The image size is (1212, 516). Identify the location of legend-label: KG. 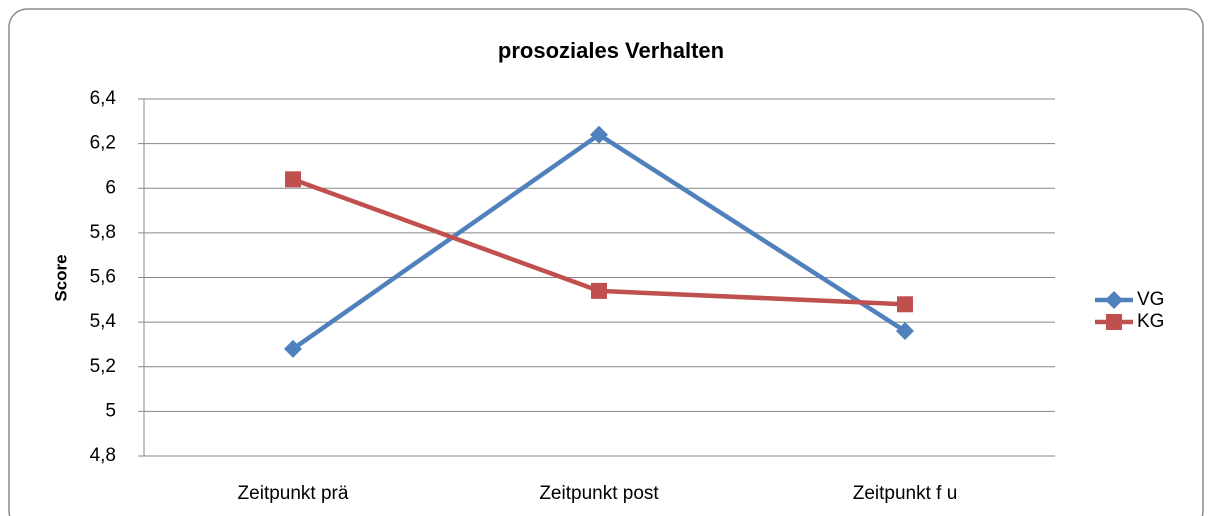
(1150, 321).